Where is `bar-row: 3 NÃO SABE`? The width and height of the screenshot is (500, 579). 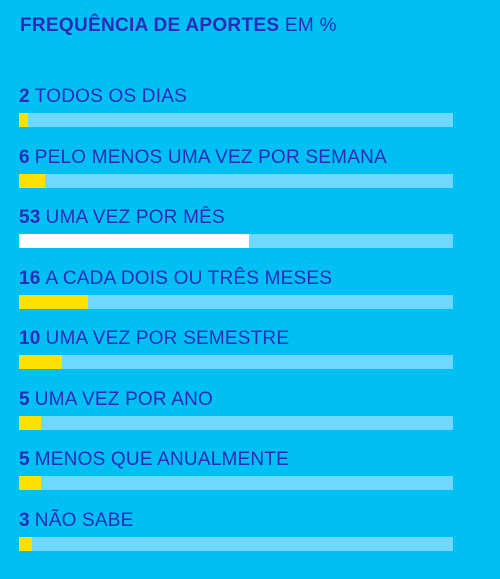
bar-row: 3 NÃO SABE is located at coordinates (236, 534).